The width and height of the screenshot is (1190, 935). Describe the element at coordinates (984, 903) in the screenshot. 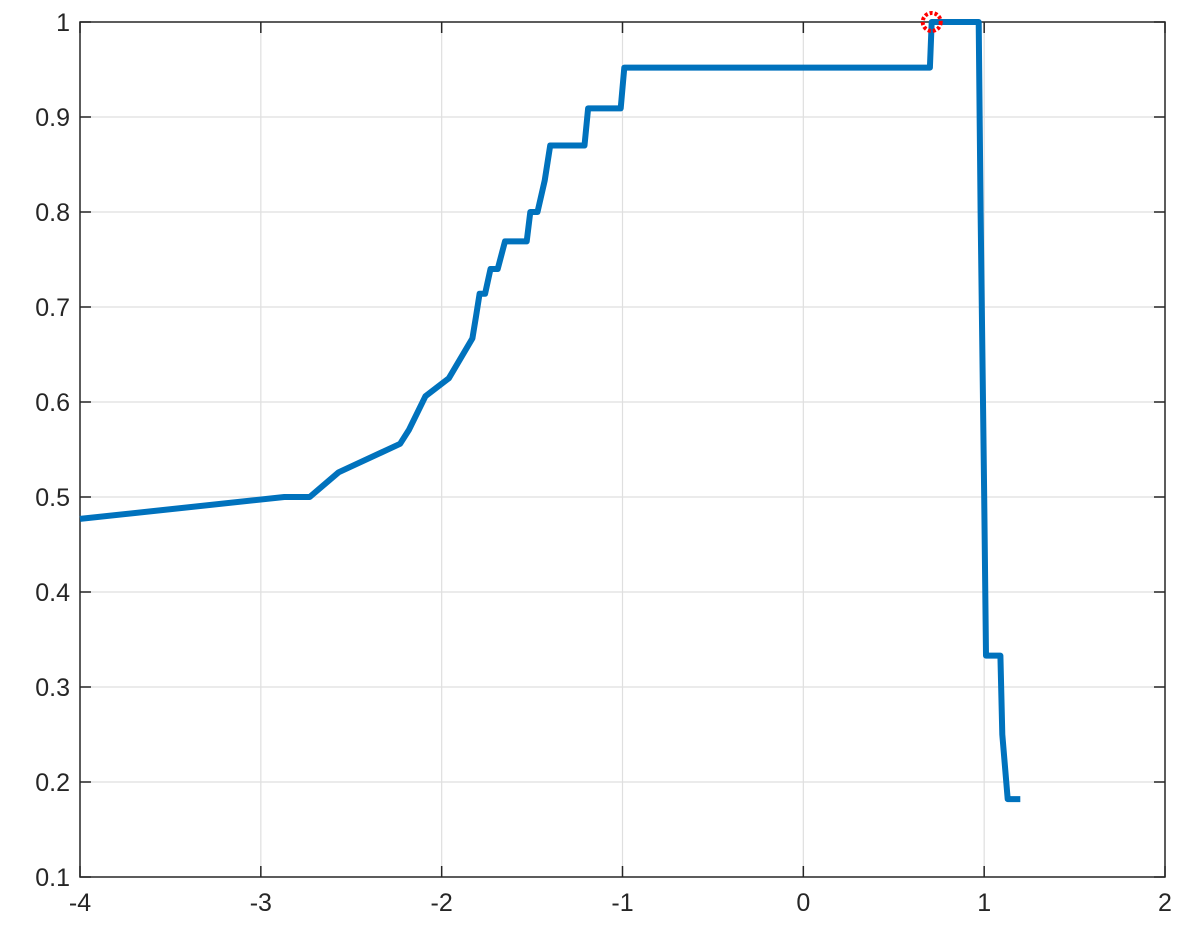

I see `x-tick-label: 1` at that location.